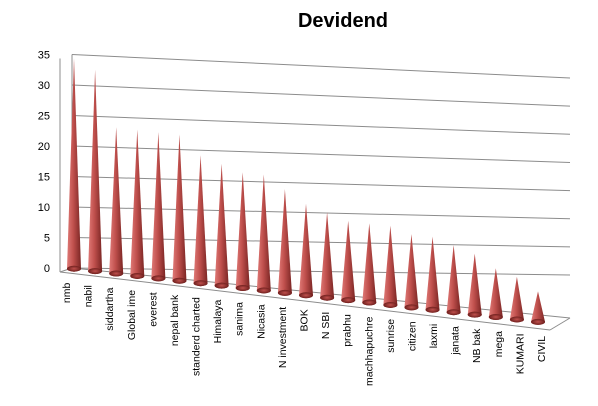 The width and height of the screenshot is (598, 406). What do you see at coordinates (305, 320) in the screenshot?
I see `x-tick-label: BOK` at bounding box center [305, 320].